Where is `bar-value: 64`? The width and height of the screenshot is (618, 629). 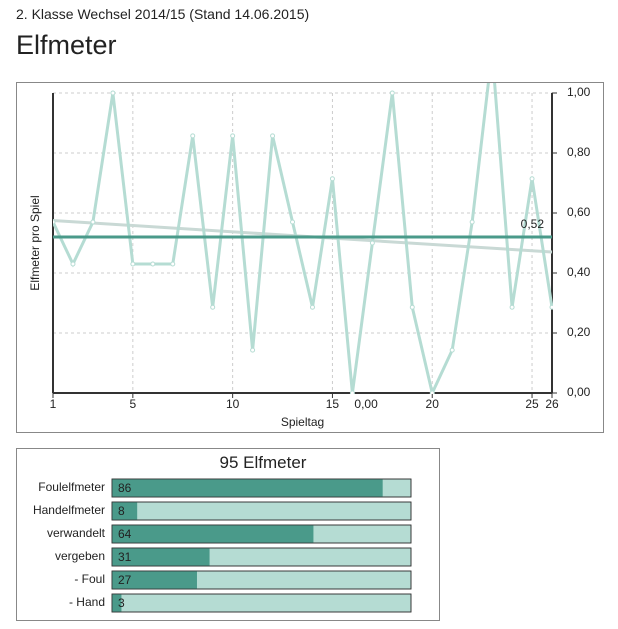 bar-value: 64 is located at coordinates (125, 534).